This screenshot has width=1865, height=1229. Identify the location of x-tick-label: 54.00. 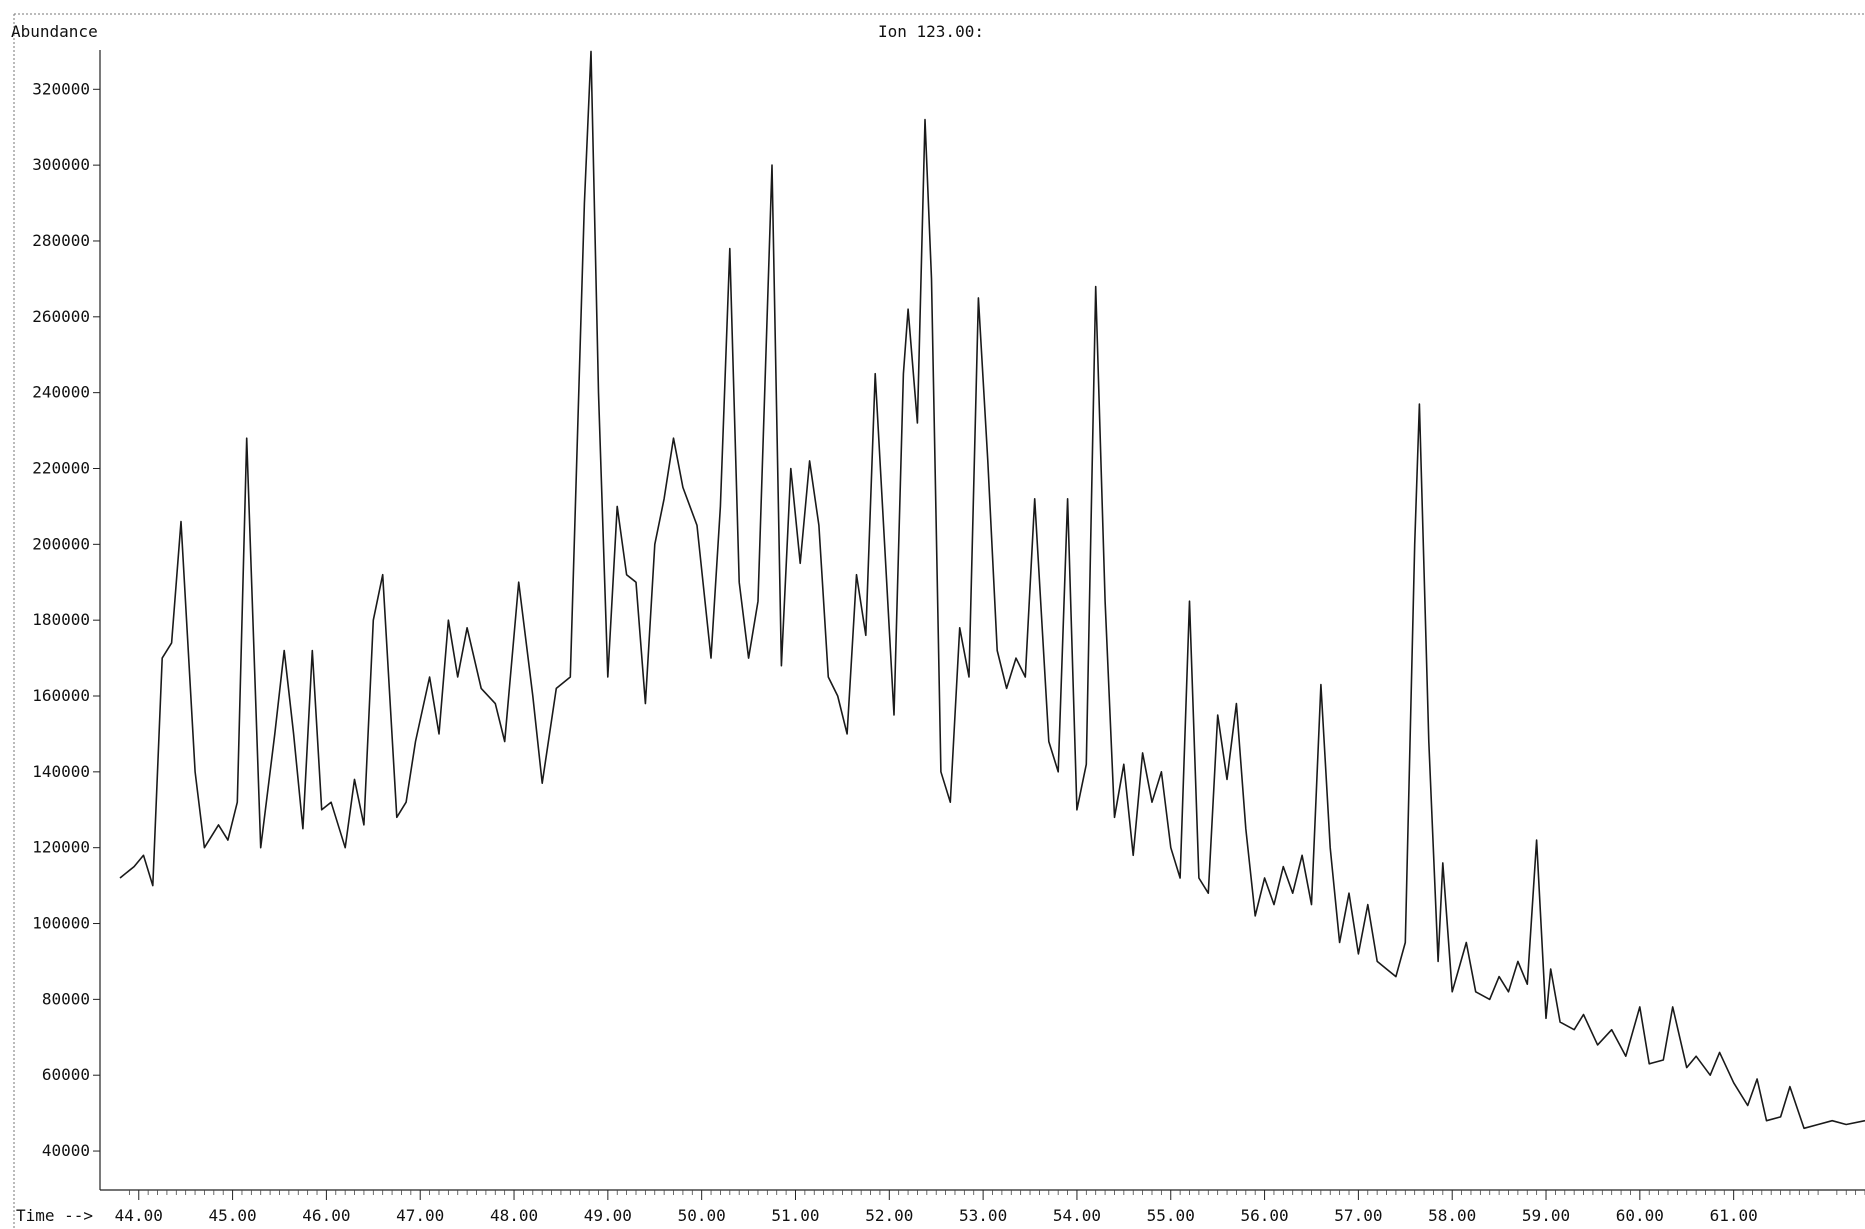
(1077, 1215).